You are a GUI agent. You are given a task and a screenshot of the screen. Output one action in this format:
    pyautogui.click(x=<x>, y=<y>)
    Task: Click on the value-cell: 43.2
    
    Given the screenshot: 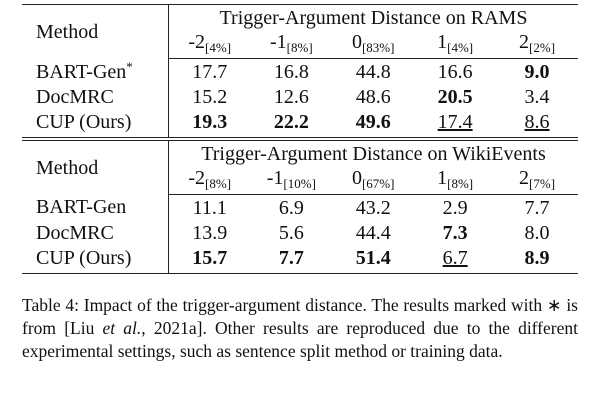 What is the action you would take?
    pyautogui.click(x=373, y=208)
    